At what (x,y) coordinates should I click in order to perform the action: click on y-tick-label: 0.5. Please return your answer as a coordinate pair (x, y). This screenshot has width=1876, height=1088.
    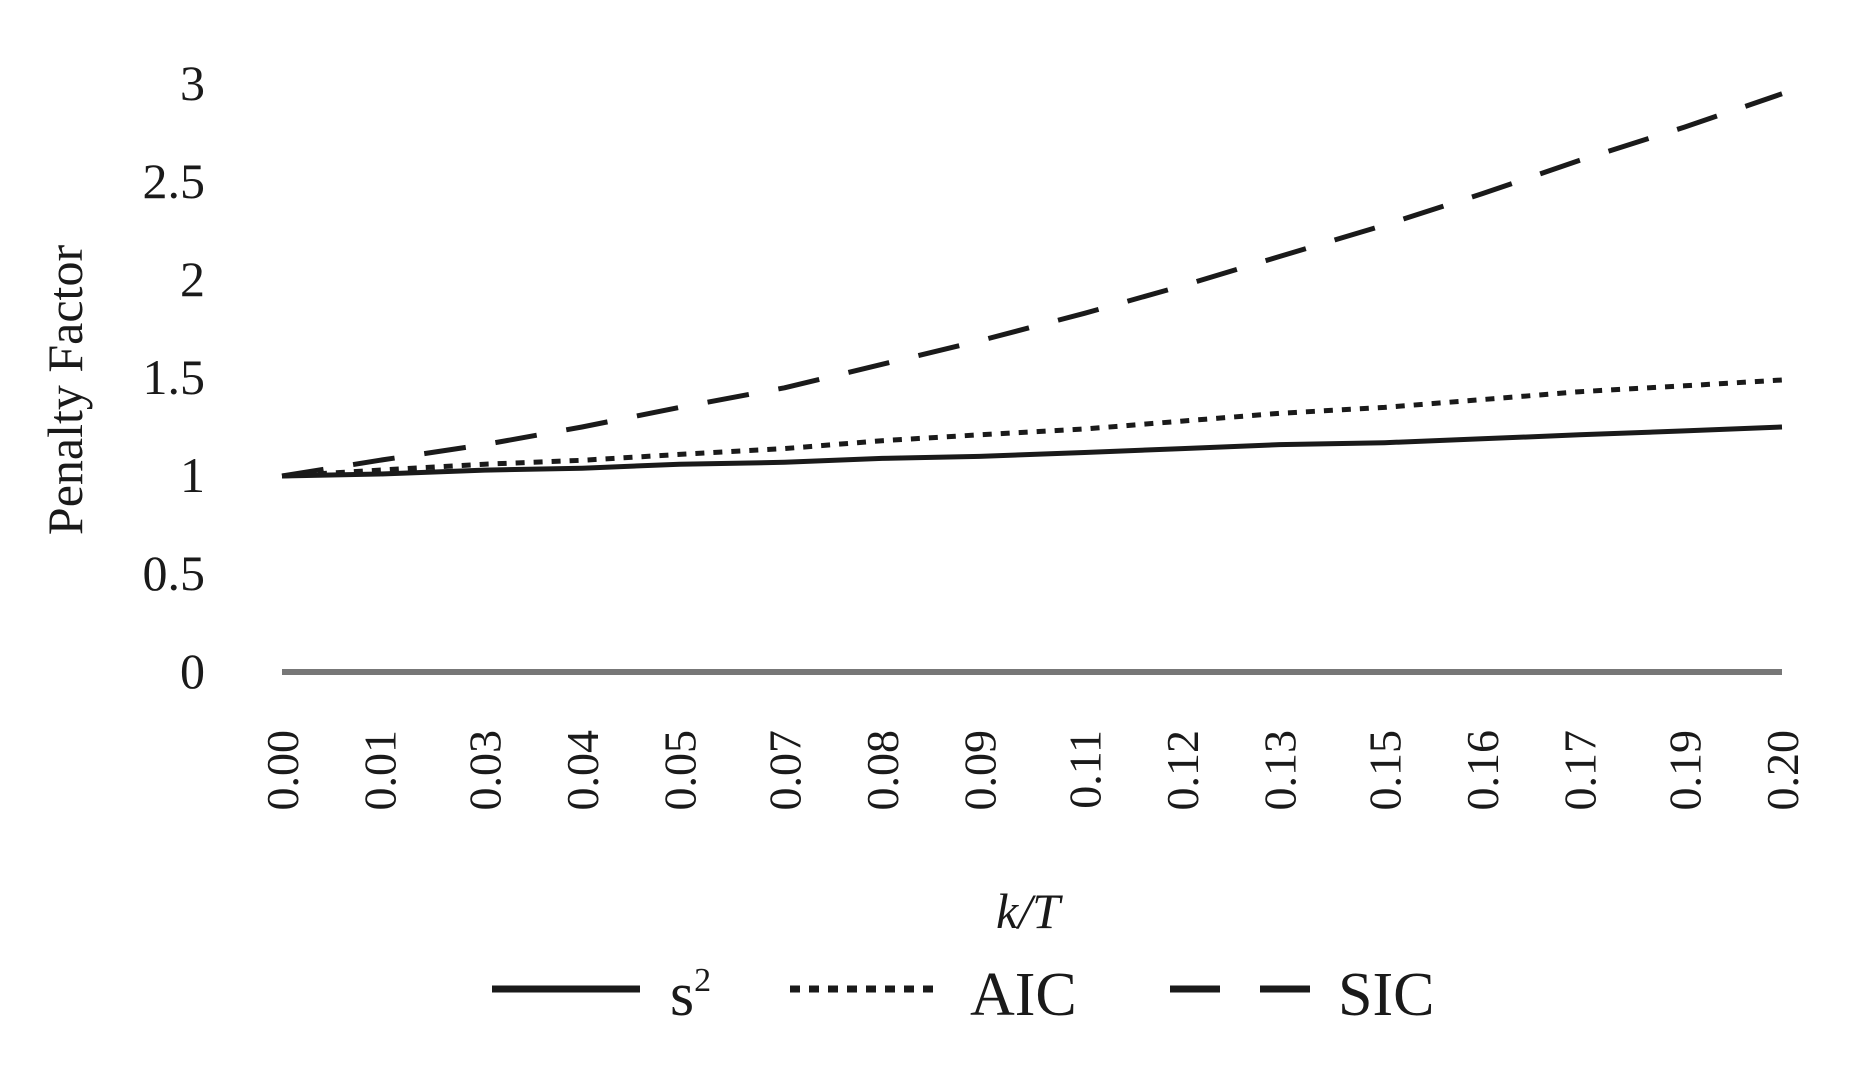
    Looking at the image, I should click on (174, 573).